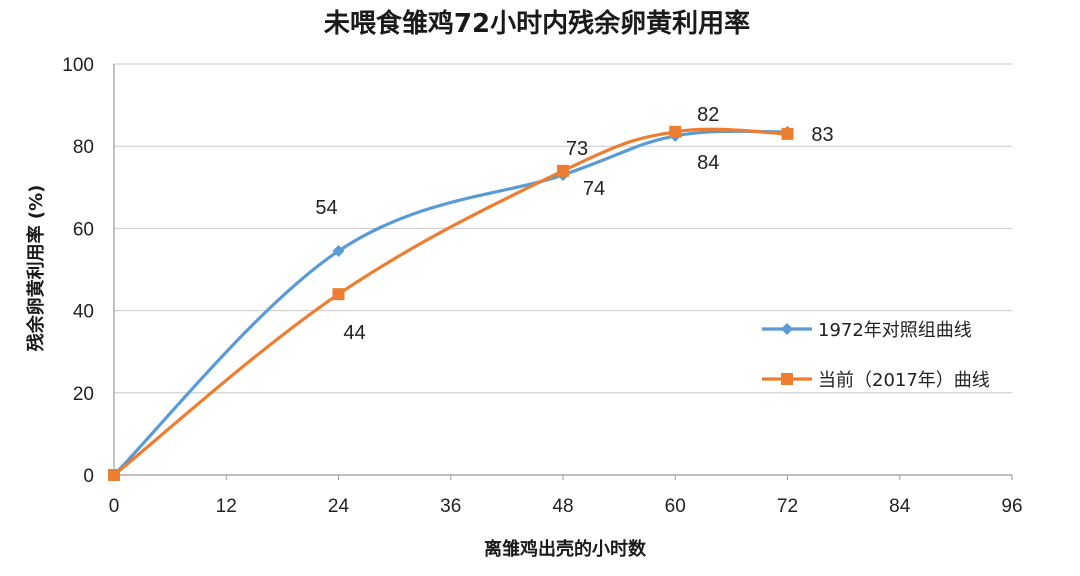  Describe the element at coordinates (83, 229) in the screenshot. I see `y-tick-label: 60` at that location.